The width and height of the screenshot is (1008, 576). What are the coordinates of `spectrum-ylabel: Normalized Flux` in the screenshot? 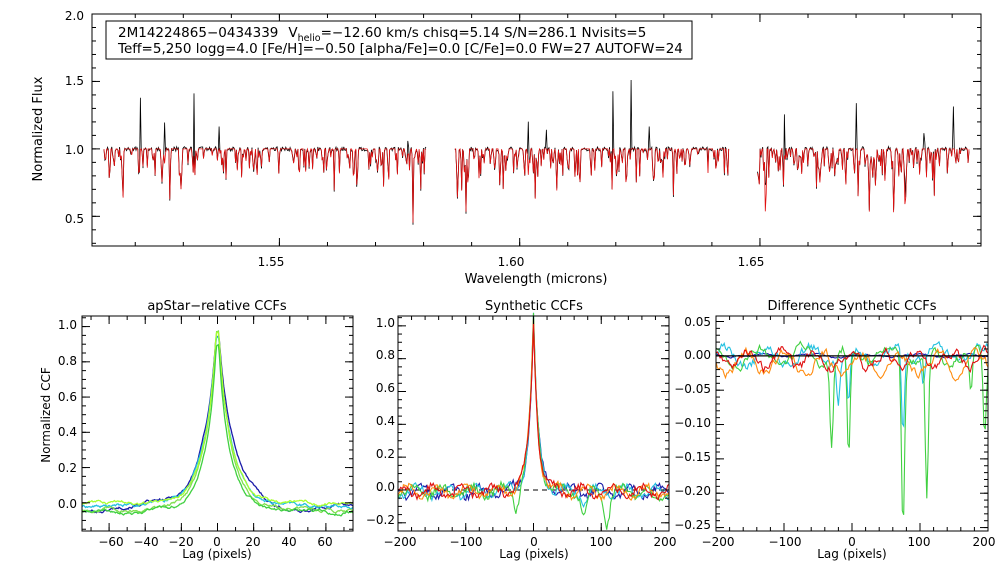 It's located at (38, 128).